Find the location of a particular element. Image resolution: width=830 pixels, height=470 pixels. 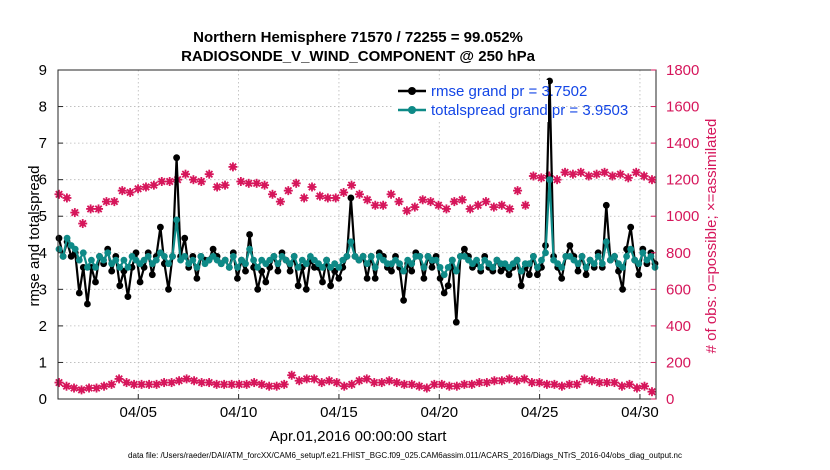

y-tick-label: 1 is located at coordinates (43, 362).